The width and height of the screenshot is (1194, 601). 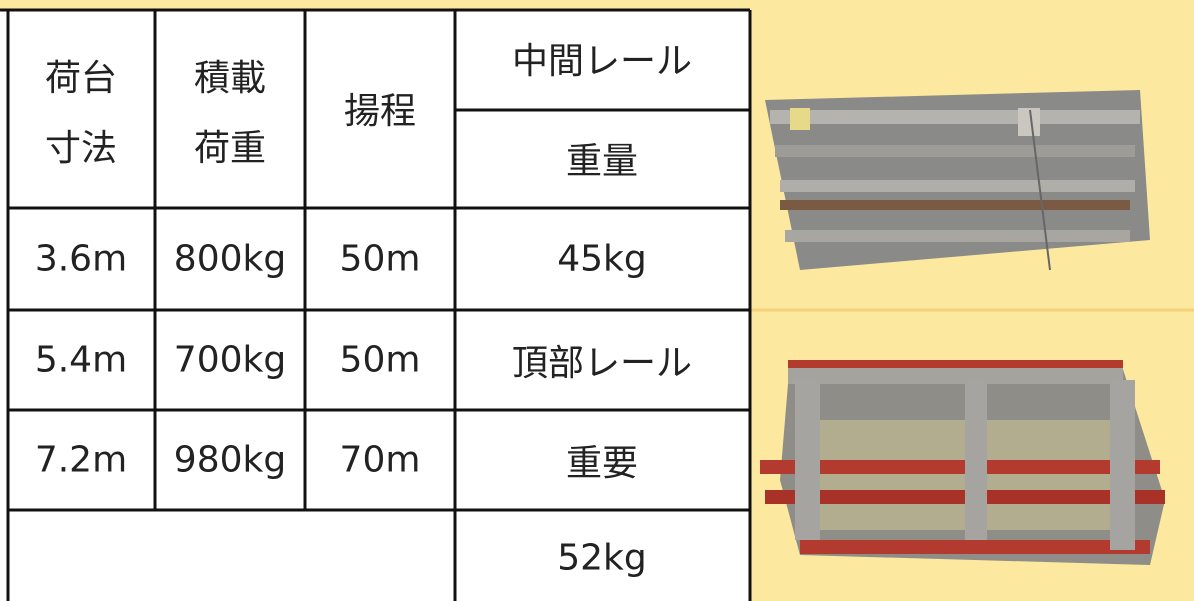 What do you see at coordinates (230, 78) in the screenshot?
I see `header-cell: 積載` at bounding box center [230, 78].